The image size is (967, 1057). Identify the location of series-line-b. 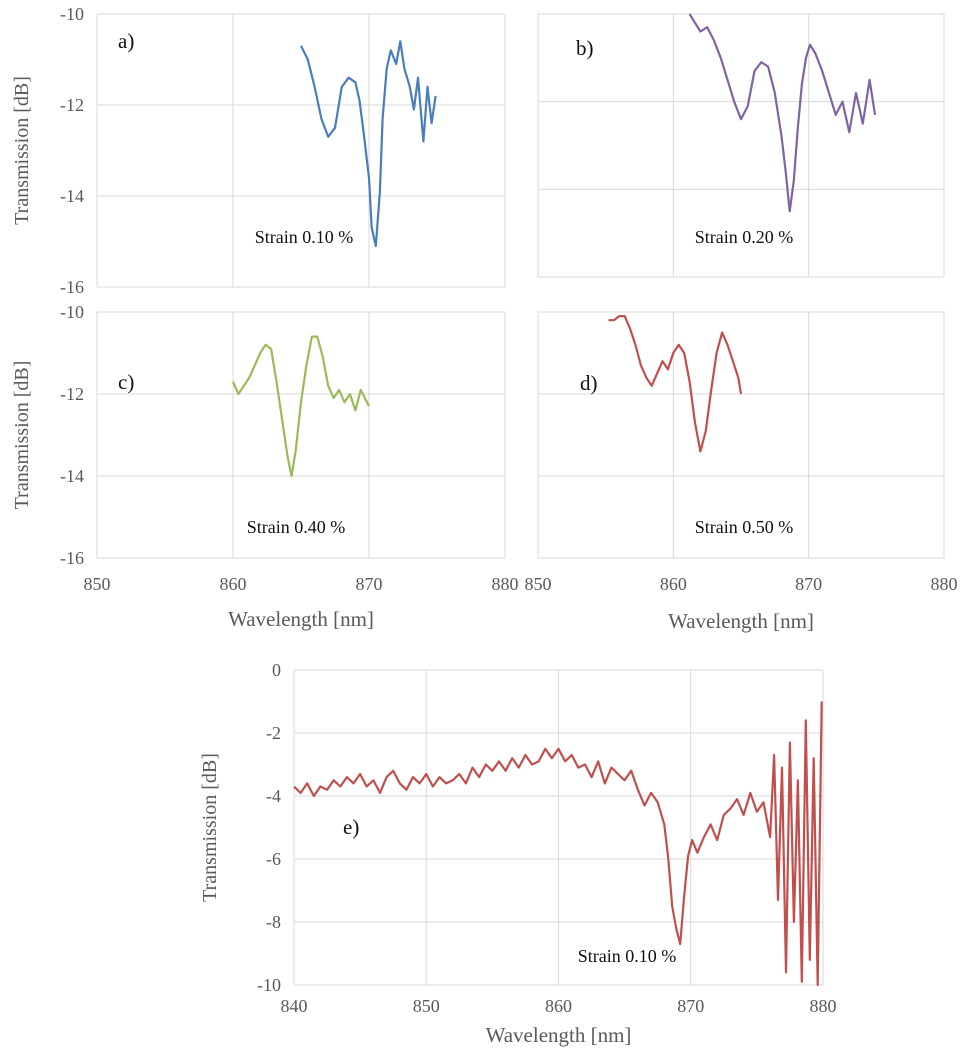
(782, 113).